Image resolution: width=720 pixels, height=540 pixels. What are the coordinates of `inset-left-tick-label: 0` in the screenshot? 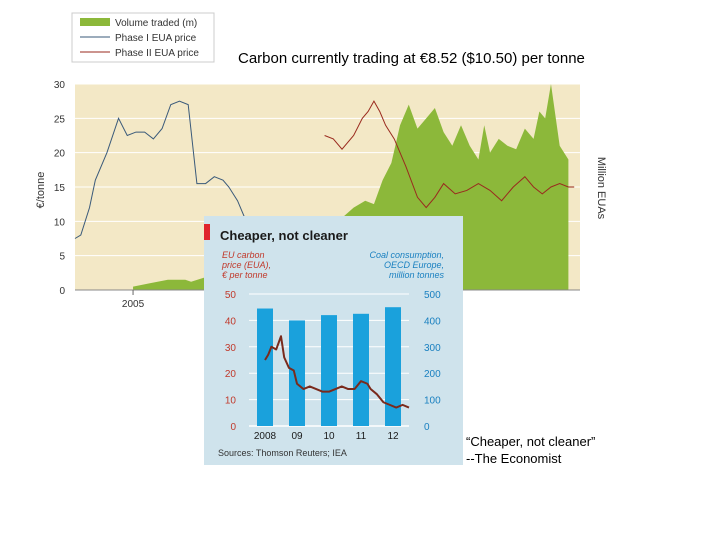 It's located at (233, 427).